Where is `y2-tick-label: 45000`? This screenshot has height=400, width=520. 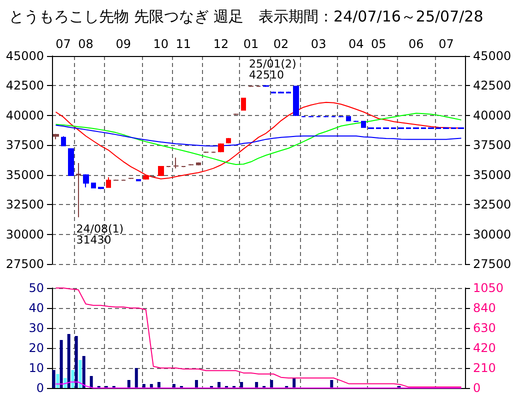 y2-tick-label: 45000 is located at coordinates (492, 56).